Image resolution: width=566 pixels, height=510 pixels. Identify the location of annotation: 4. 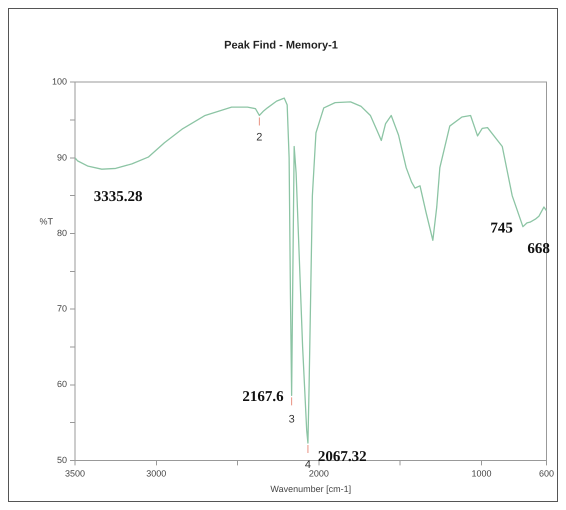
(307, 465).